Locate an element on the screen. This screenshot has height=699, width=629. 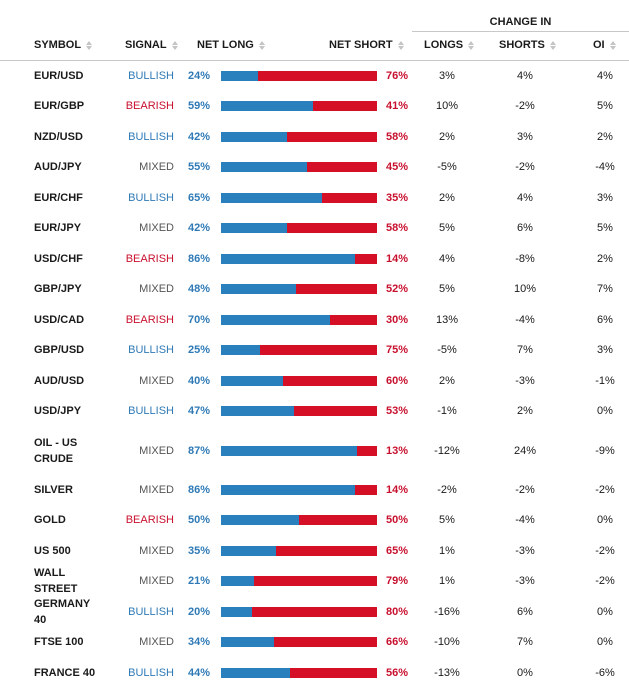
shorts-change: 10% is located at coordinates (525, 289).